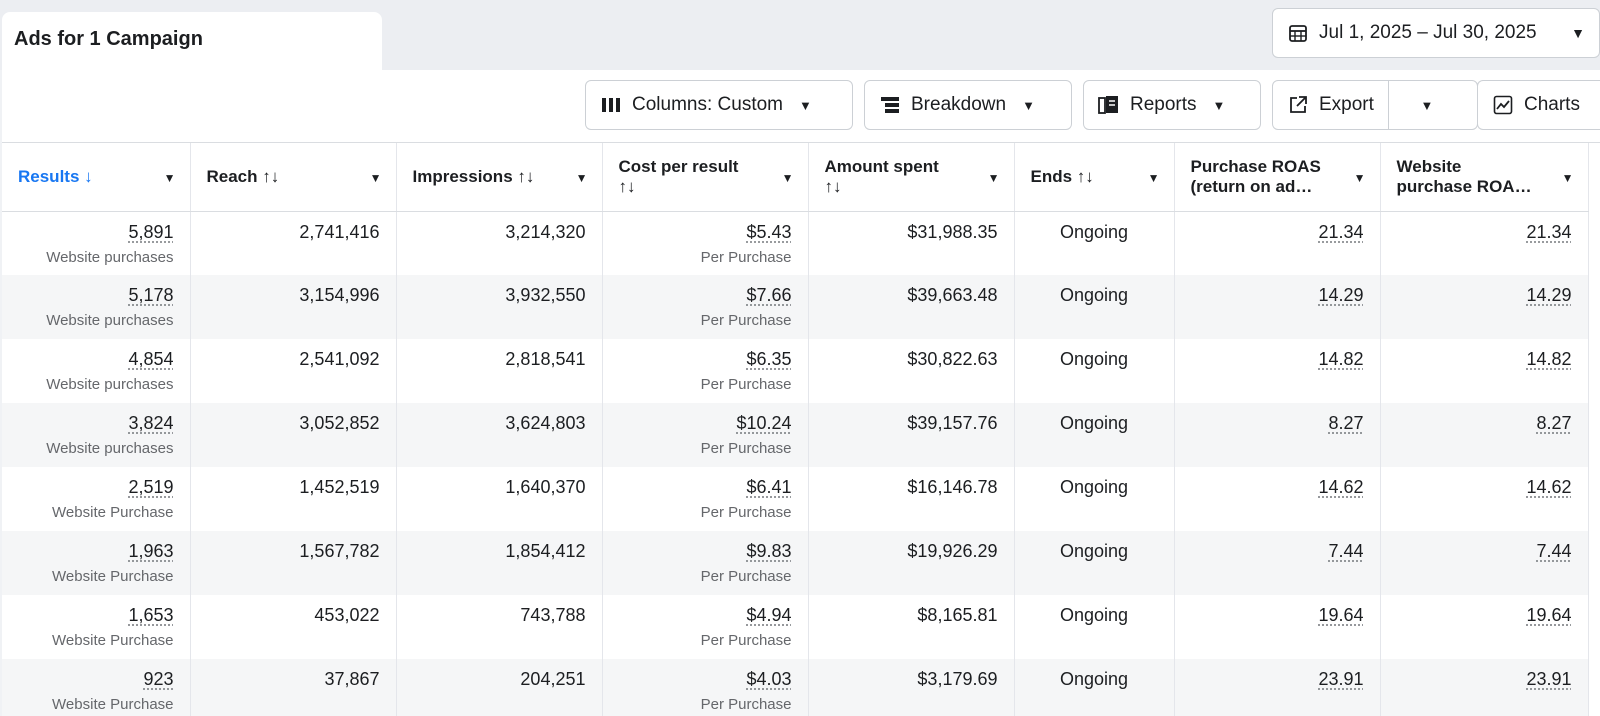  I want to click on results-value: 5,891, so click(151, 231).